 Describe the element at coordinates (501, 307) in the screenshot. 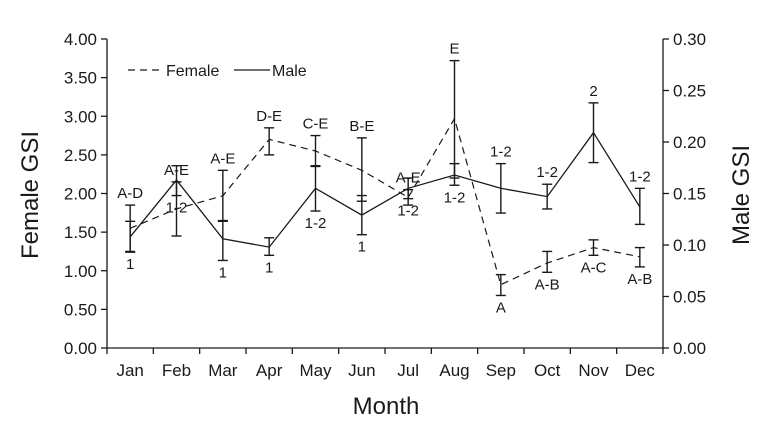

I see `female-significance-label: A` at that location.